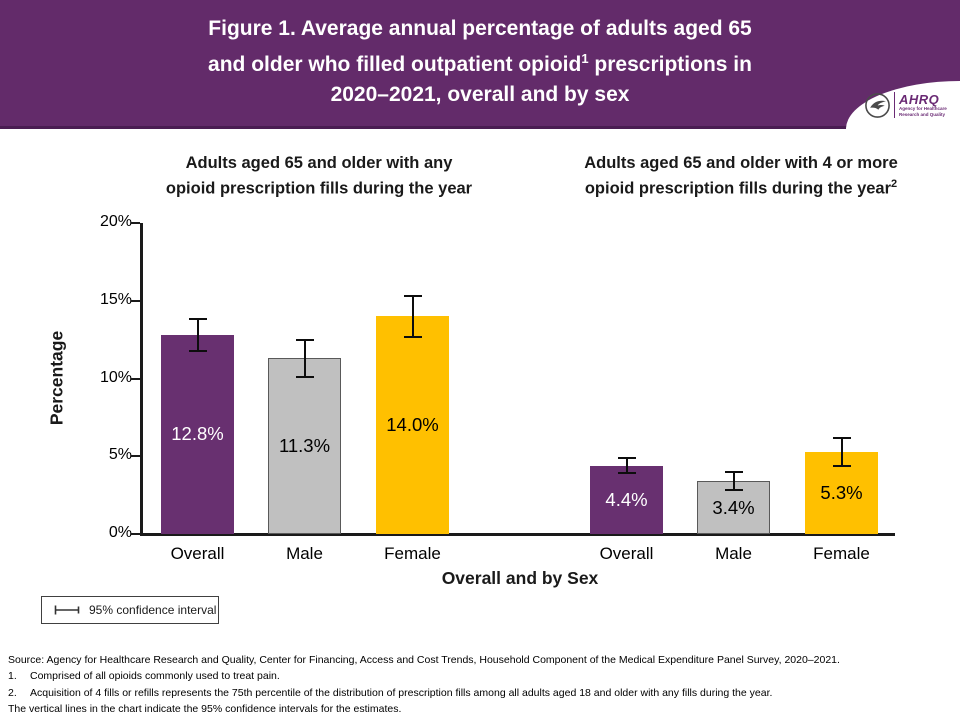  Describe the element at coordinates (517, 534) in the screenshot. I see `x-axis-line` at that location.